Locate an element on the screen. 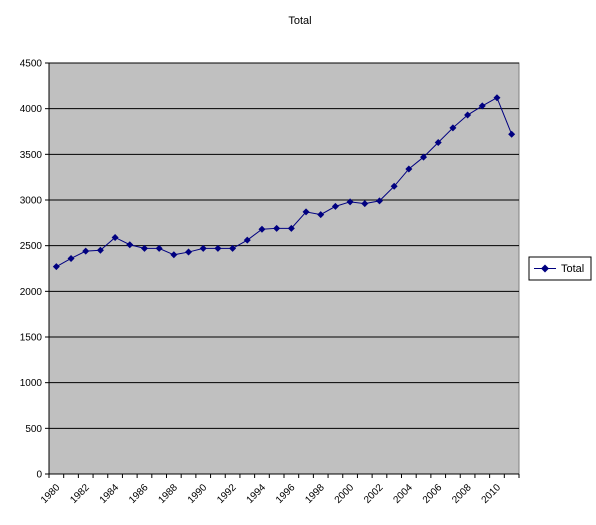 The width and height of the screenshot is (596, 525). y-axis: 0 500 1000 1500 2000 2500 3000 3500 4000 4500 is located at coordinates (35, 270).